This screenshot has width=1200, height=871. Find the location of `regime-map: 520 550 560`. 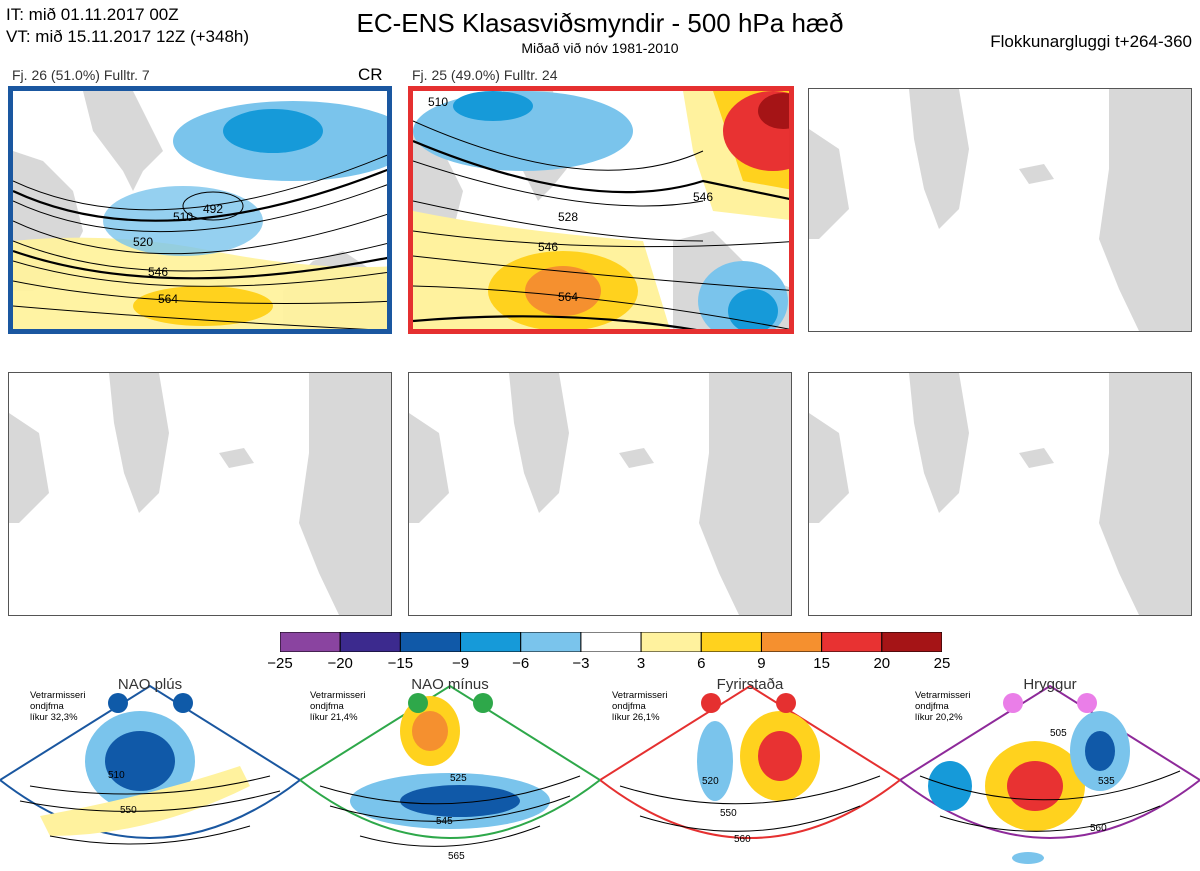

regime-map: 520 550 560 is located at coordinates (750, 764).